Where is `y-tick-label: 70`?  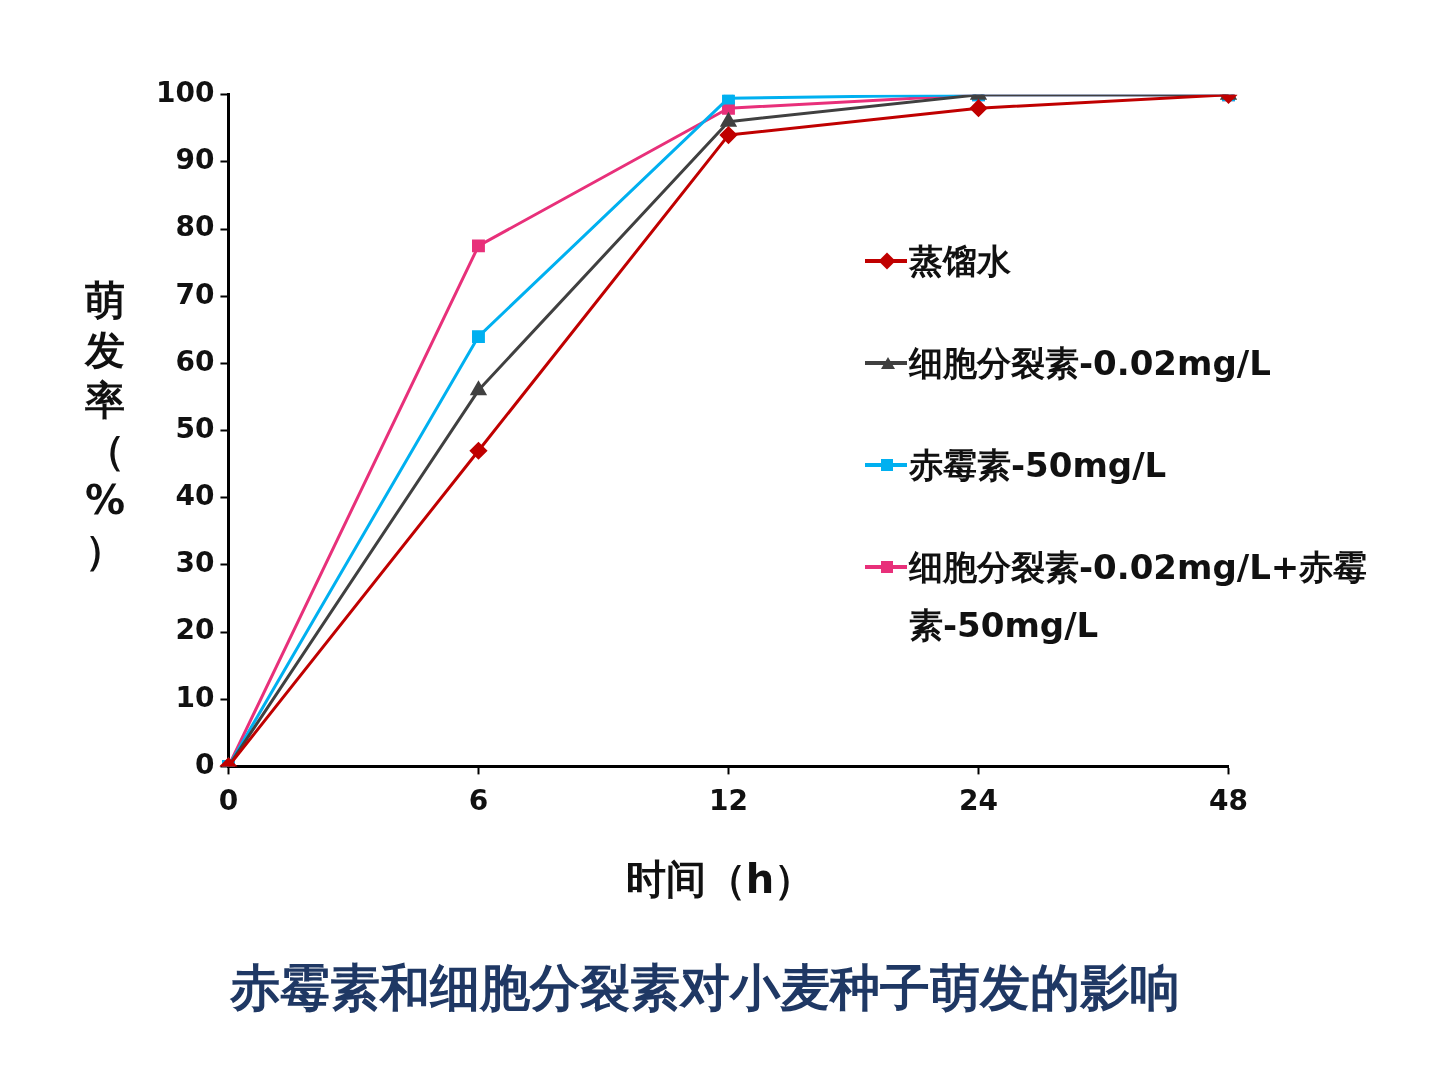 y-tick-label: 70 is located at coordinates (195, 294).